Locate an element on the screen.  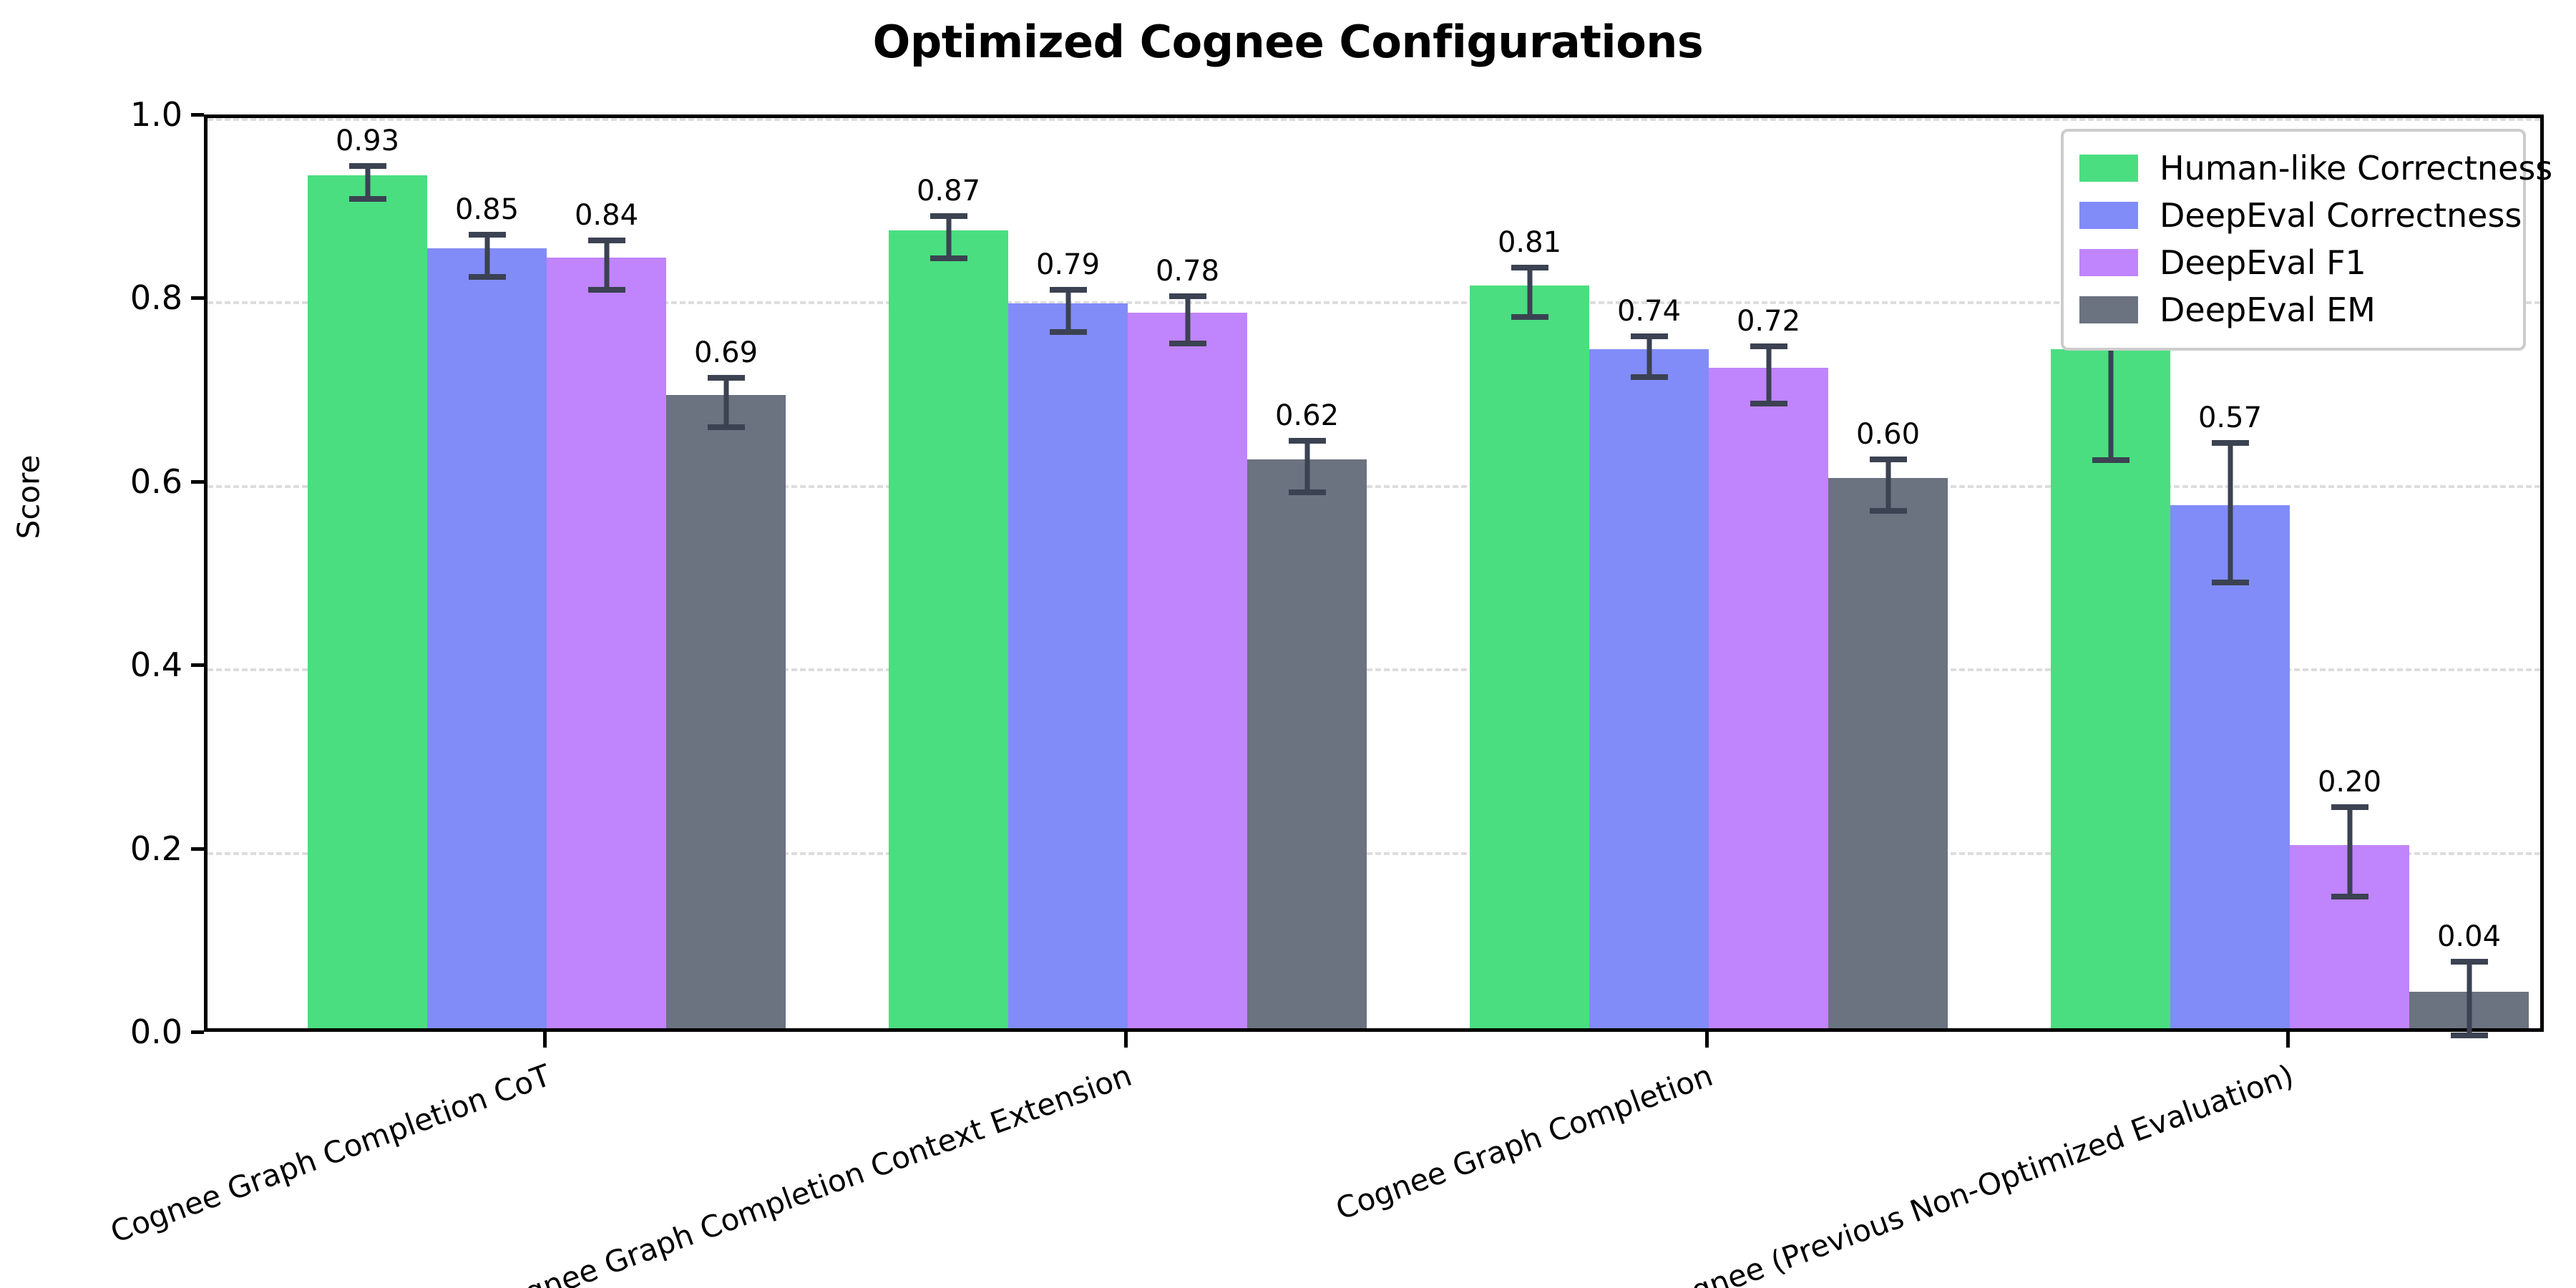
legend-item: DeepEval F1 is located at coordinates (2293, 262).